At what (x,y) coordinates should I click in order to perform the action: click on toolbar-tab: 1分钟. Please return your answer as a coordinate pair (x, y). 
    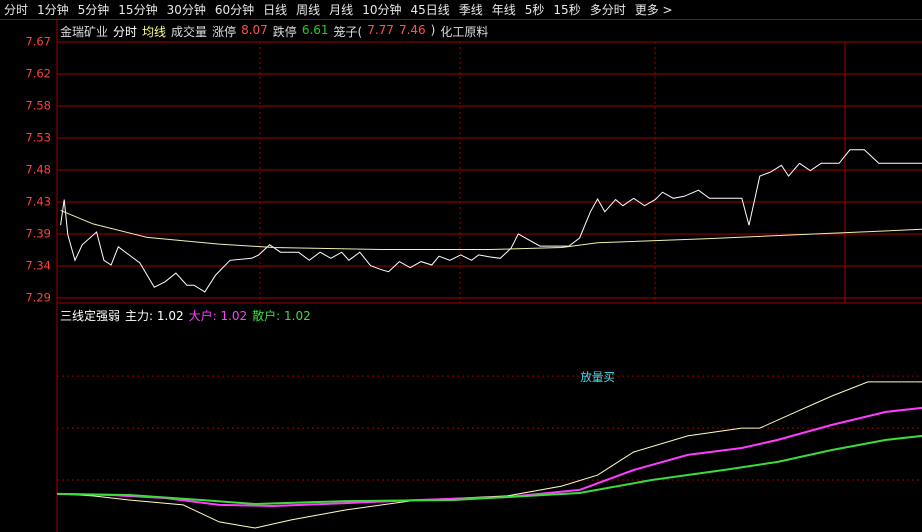
    Looking at the image, I should click on (53, 10).